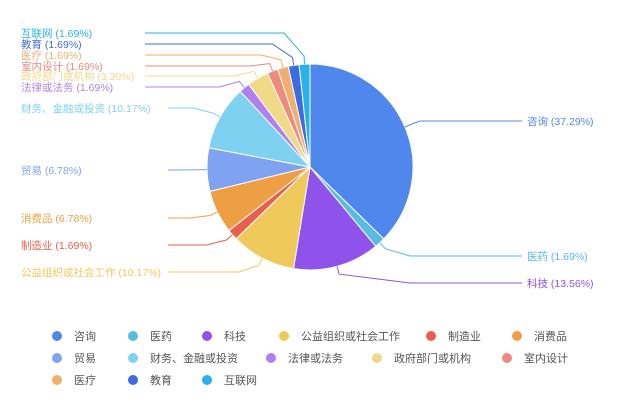  I want to click on legend-item-healthcare: 医疗, so click(74, 380).